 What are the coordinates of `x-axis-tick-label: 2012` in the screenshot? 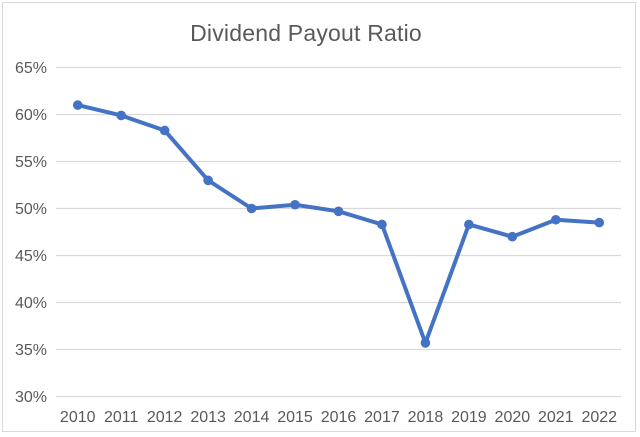 It's located at (165, 417).